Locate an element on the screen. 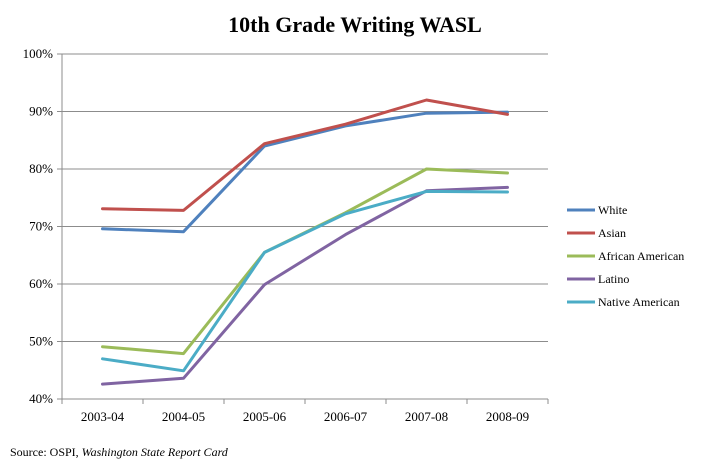 This screenshot has width=707, height=474. x-tick-label: 2004-05 is located at coordinates (183, 416).